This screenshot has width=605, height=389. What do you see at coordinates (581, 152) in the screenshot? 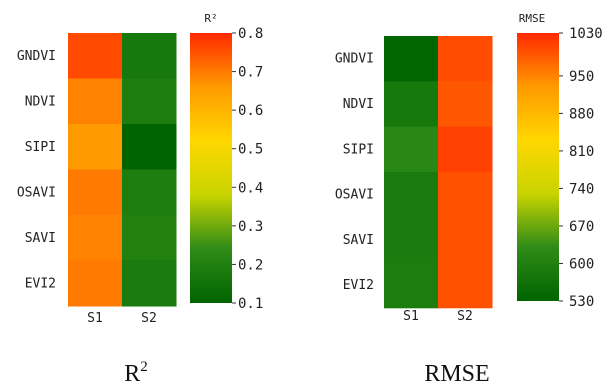
I see `colorbar-tick-label: 810` at bounding box center [581, 152].